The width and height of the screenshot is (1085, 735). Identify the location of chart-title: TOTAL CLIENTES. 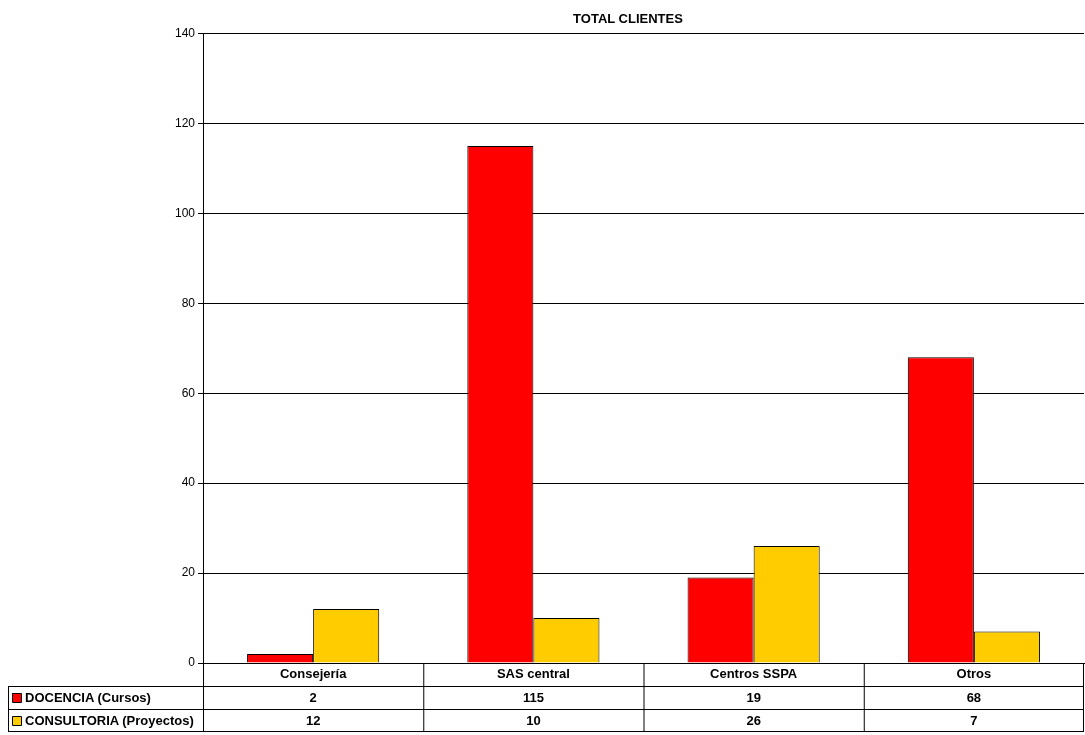
(628, 19).